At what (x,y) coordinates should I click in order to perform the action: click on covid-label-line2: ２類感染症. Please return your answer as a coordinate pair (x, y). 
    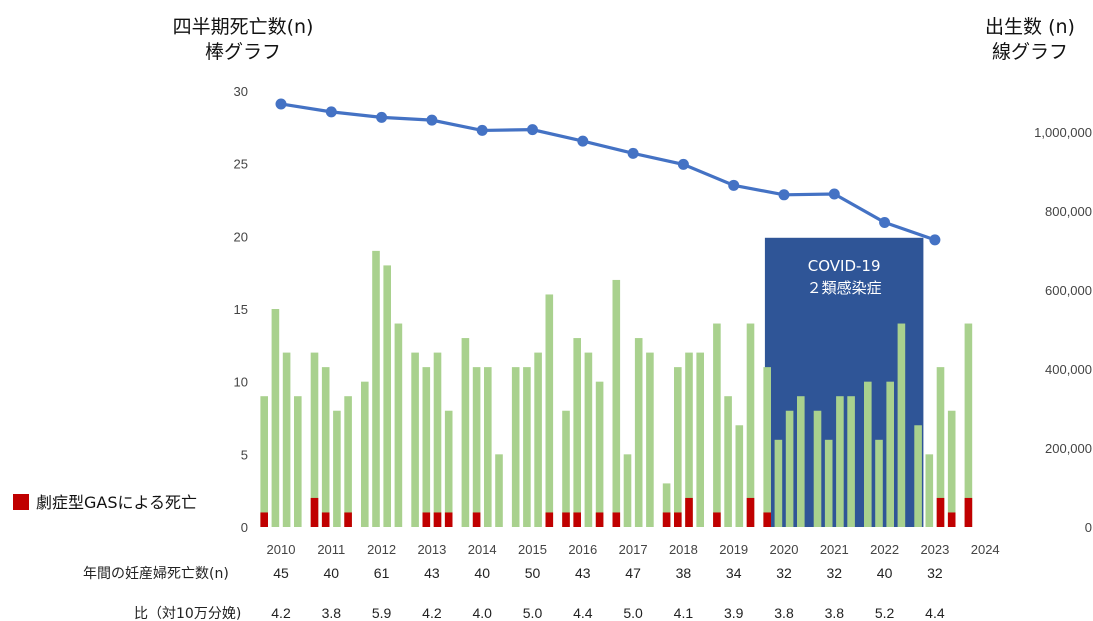
    Looking at the image, I should click on (844, 288).